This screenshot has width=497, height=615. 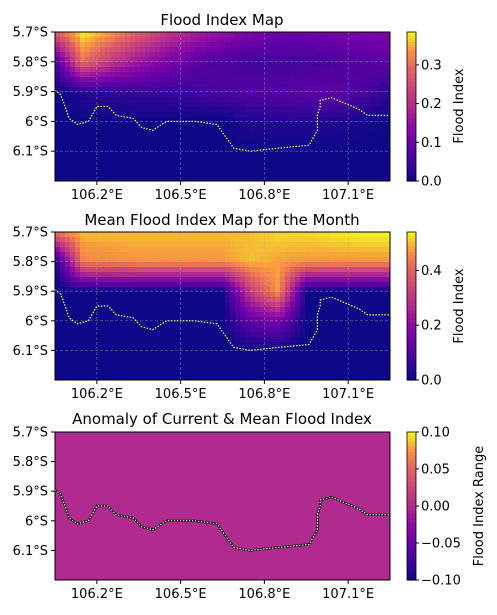 What do you see at coordinates (36, 122) in the screenshot?
I see `y-tick-label: 6°S` at bounding box center [36, 122].